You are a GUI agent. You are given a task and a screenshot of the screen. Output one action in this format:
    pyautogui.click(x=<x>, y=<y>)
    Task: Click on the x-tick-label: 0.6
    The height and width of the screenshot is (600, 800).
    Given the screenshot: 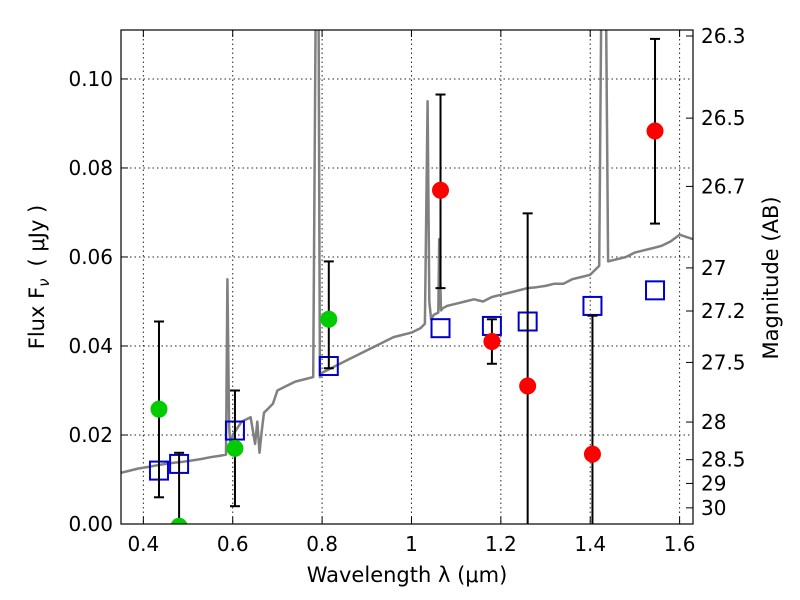 What is the action you would take?
    pyautogui.click(x=233, y=544)
    